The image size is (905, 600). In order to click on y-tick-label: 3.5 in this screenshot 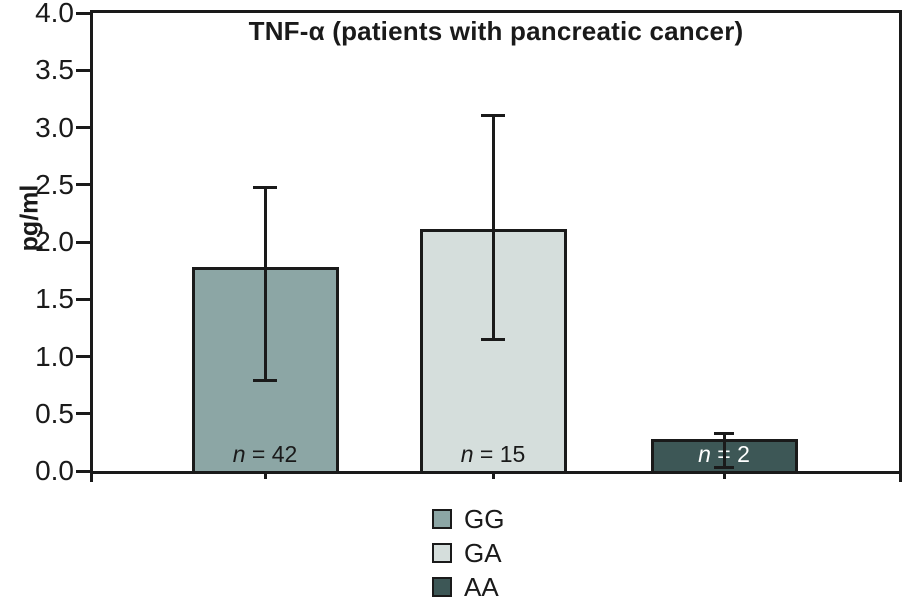, I will do `click(54, 70)`.